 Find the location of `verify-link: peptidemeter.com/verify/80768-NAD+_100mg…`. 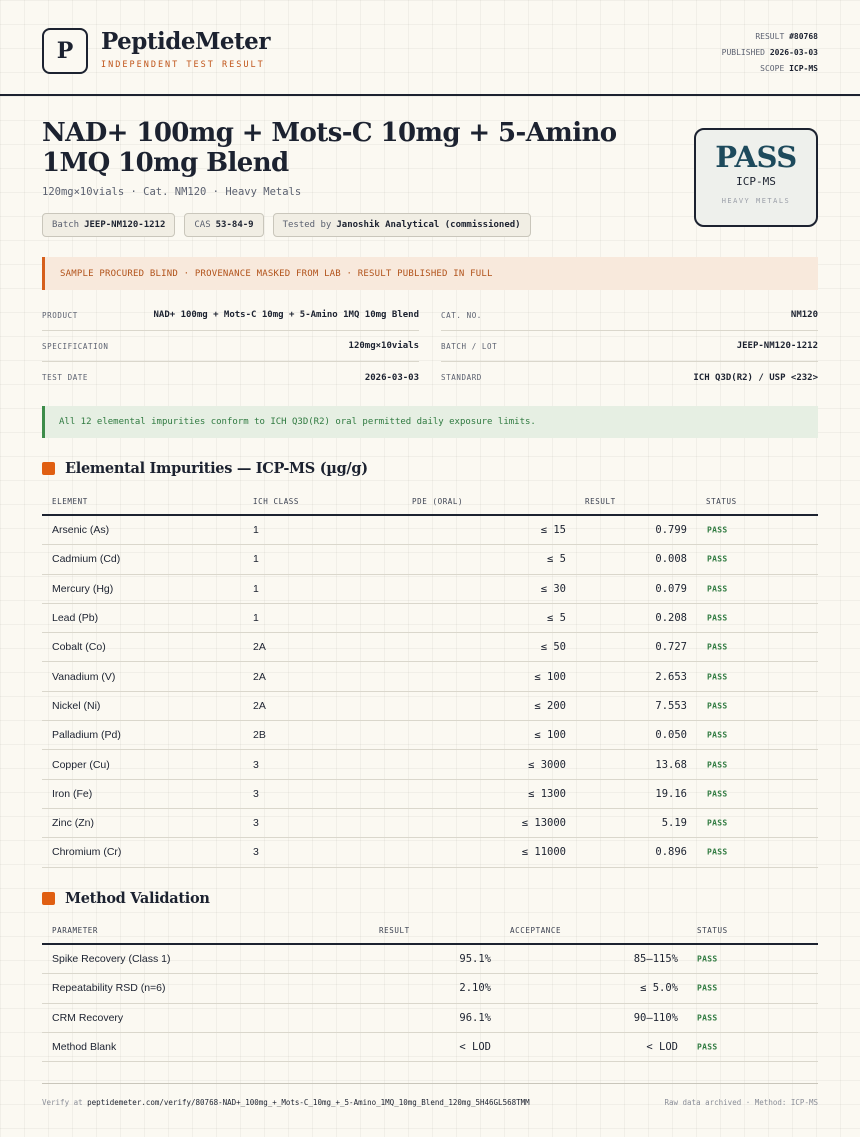

verify-link: peptidemeter.com/verify/80768-NAD+_100mg… is located at coordinates (308, 1102).